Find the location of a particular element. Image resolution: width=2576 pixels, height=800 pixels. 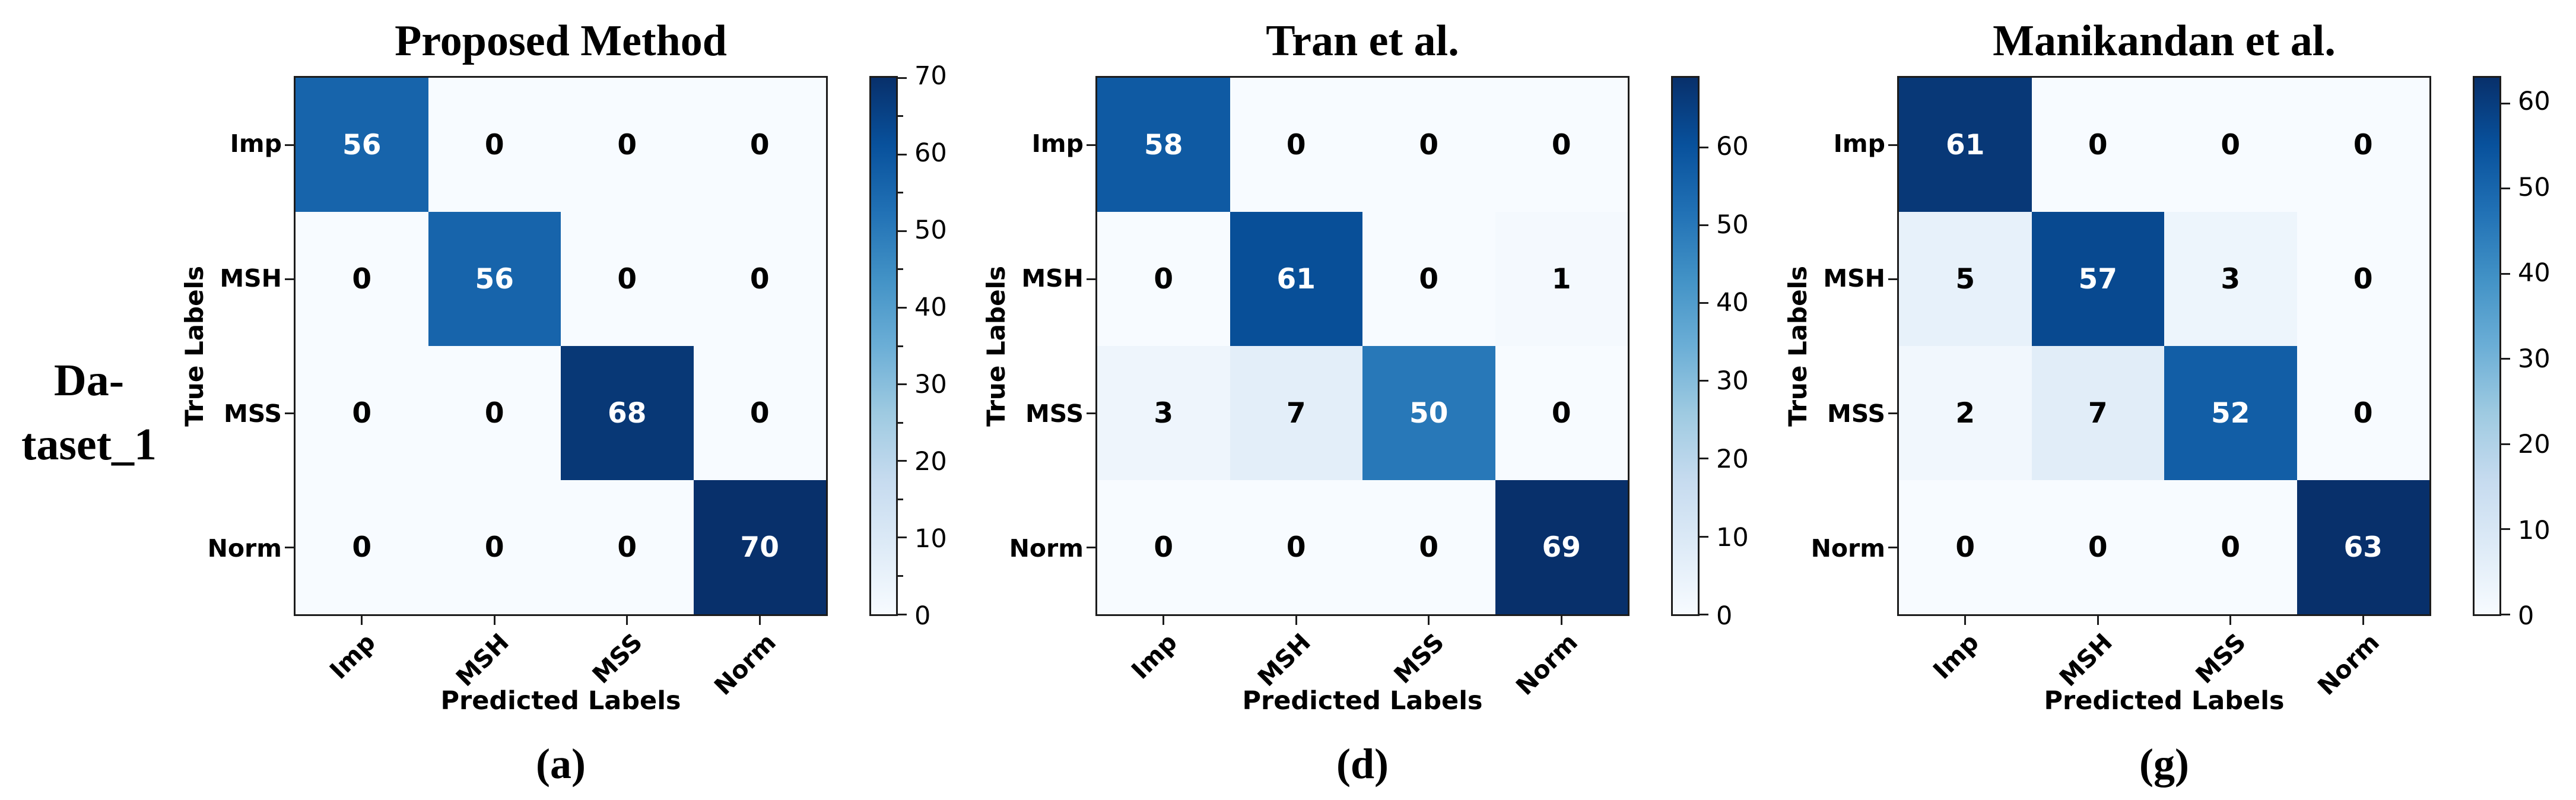

panel-title: Proposed Method is located at coordinates (561, 41).